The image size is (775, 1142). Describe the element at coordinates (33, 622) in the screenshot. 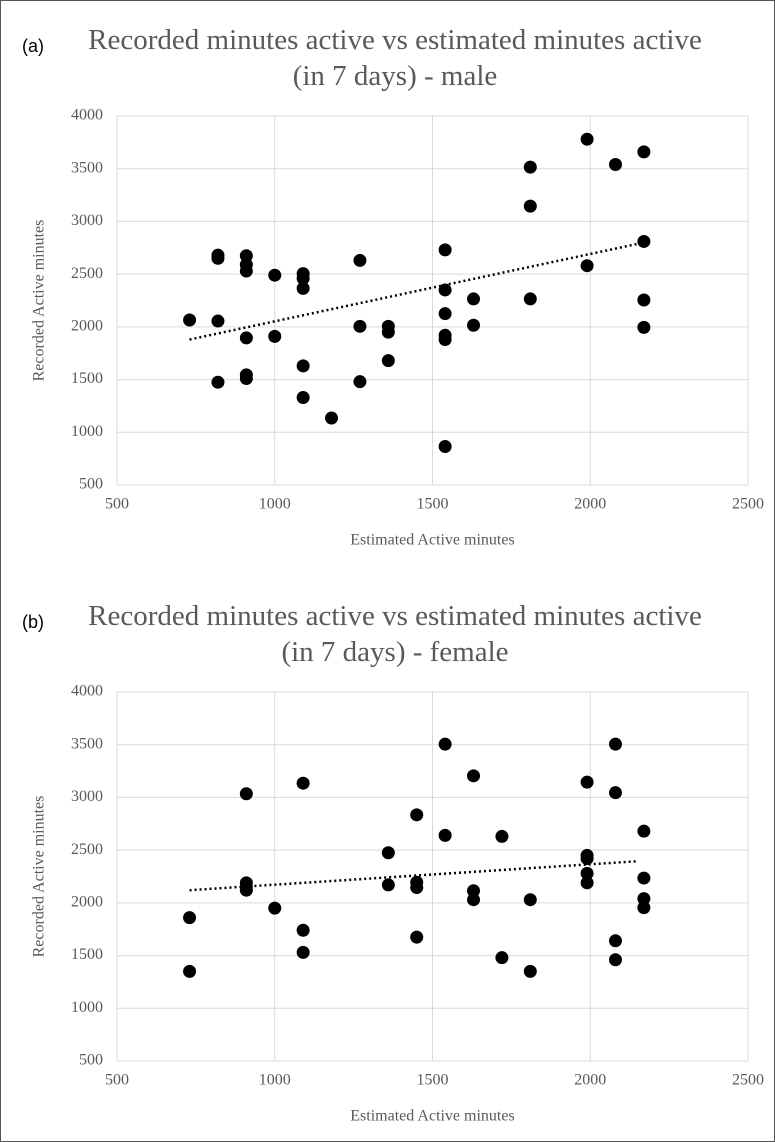

I see `panel-label: (b)` at that location.